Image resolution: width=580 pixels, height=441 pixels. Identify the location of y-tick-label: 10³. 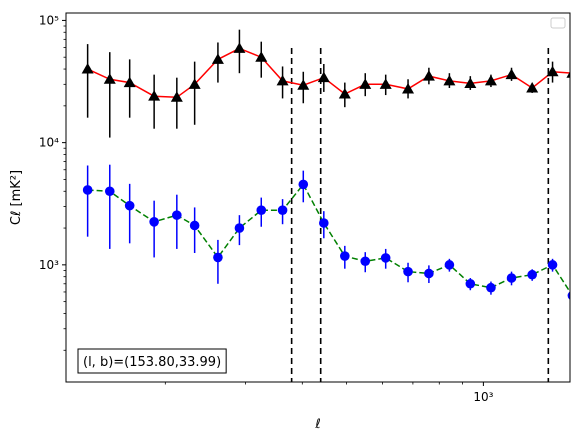
(49, 265).